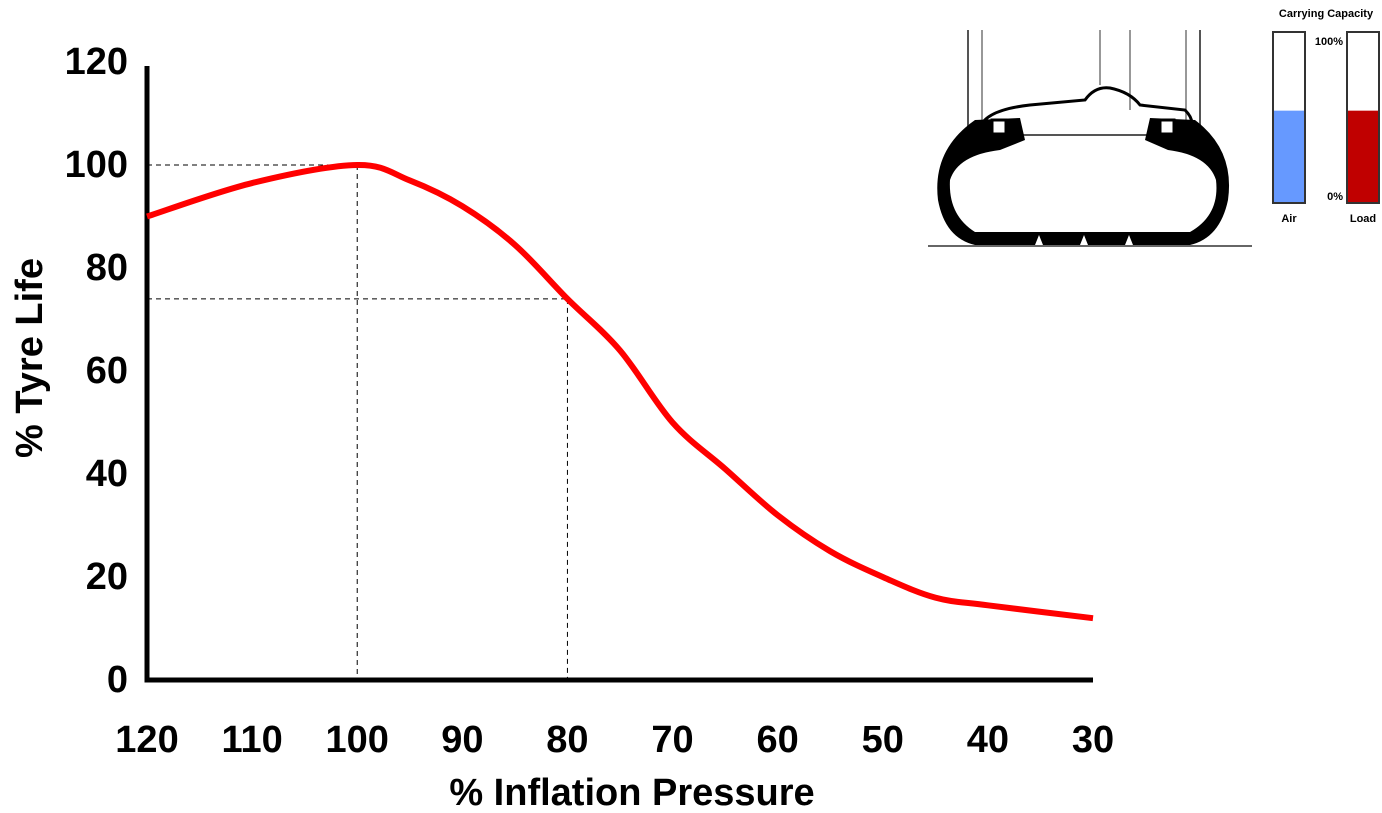 This screenshot has height=813, width=1382. What do you see at coordinates (107, 474) in the screenshot?
I see `y-tick-label: 40` at bounding box center [107, 474].